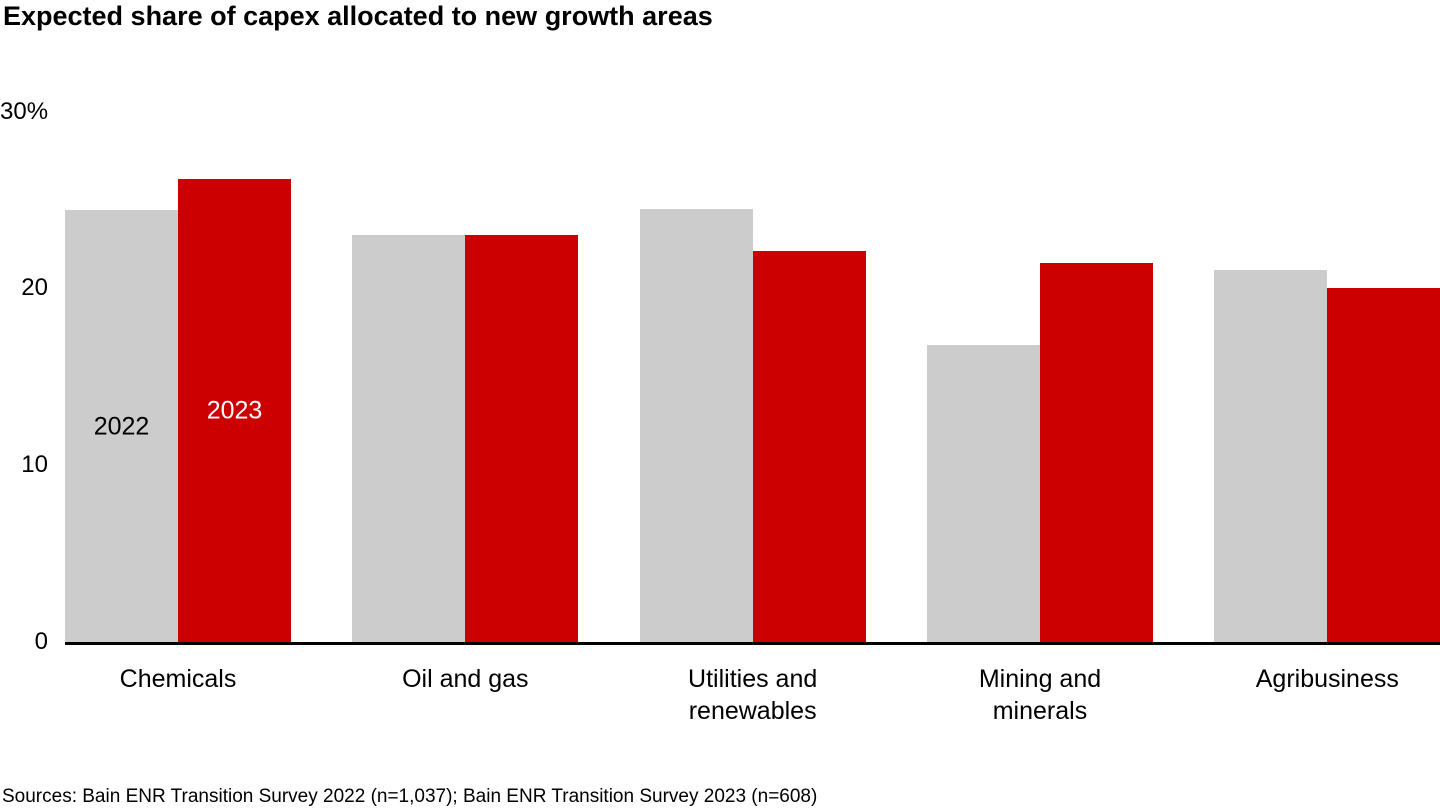 This screenshot has height=810, width=1440. Describe the element at coordinates (983, 494) in the screenshot. I see `bar-2022-mining-and-minerals` at that location.